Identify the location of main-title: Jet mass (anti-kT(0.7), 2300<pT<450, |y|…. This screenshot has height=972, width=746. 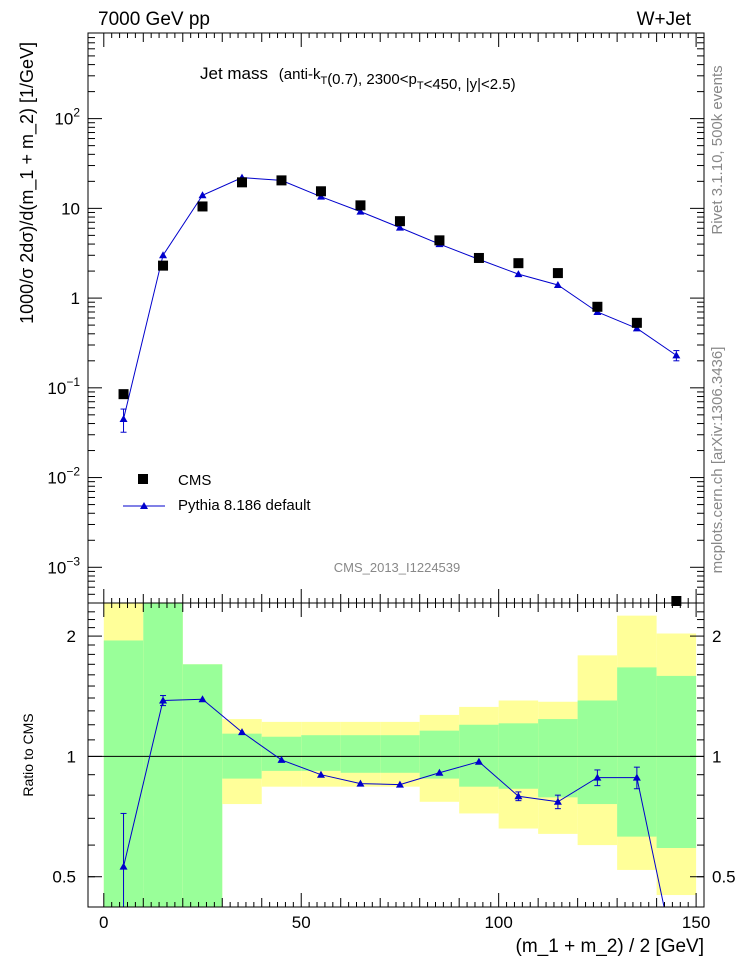
(358, 78).